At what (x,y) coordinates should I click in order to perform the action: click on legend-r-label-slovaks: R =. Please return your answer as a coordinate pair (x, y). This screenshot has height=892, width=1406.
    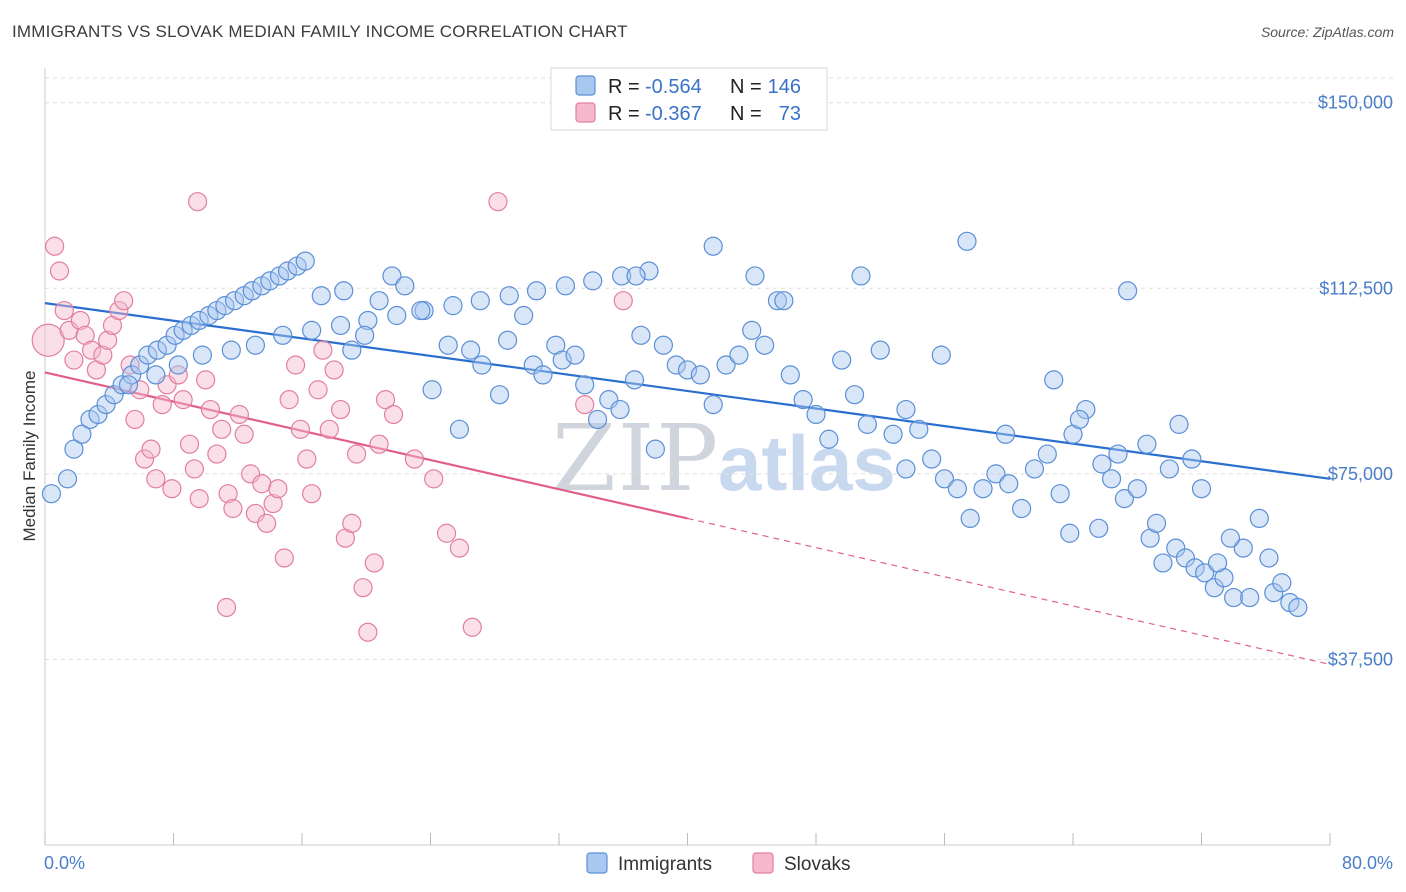
    Looking at the image, I should click on (624, 114).